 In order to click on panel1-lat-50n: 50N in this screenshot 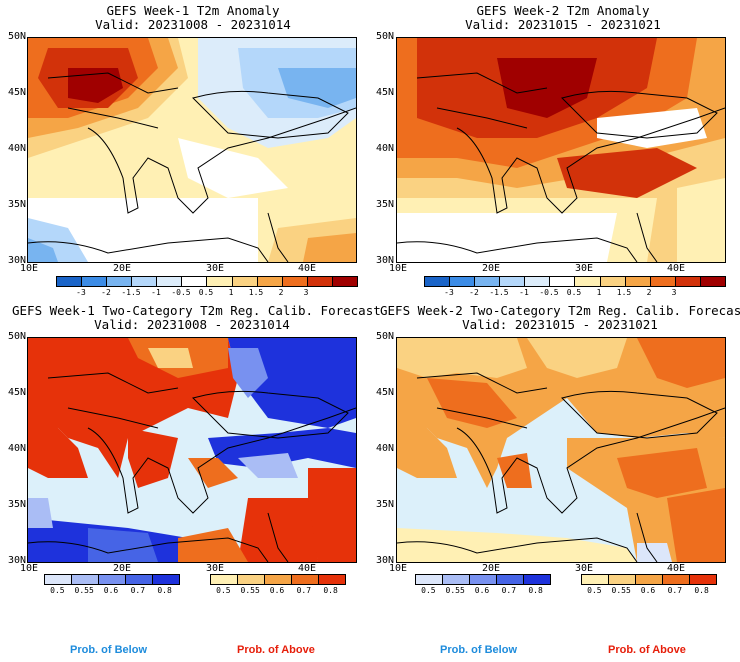, I will do `click(16, 36)`.